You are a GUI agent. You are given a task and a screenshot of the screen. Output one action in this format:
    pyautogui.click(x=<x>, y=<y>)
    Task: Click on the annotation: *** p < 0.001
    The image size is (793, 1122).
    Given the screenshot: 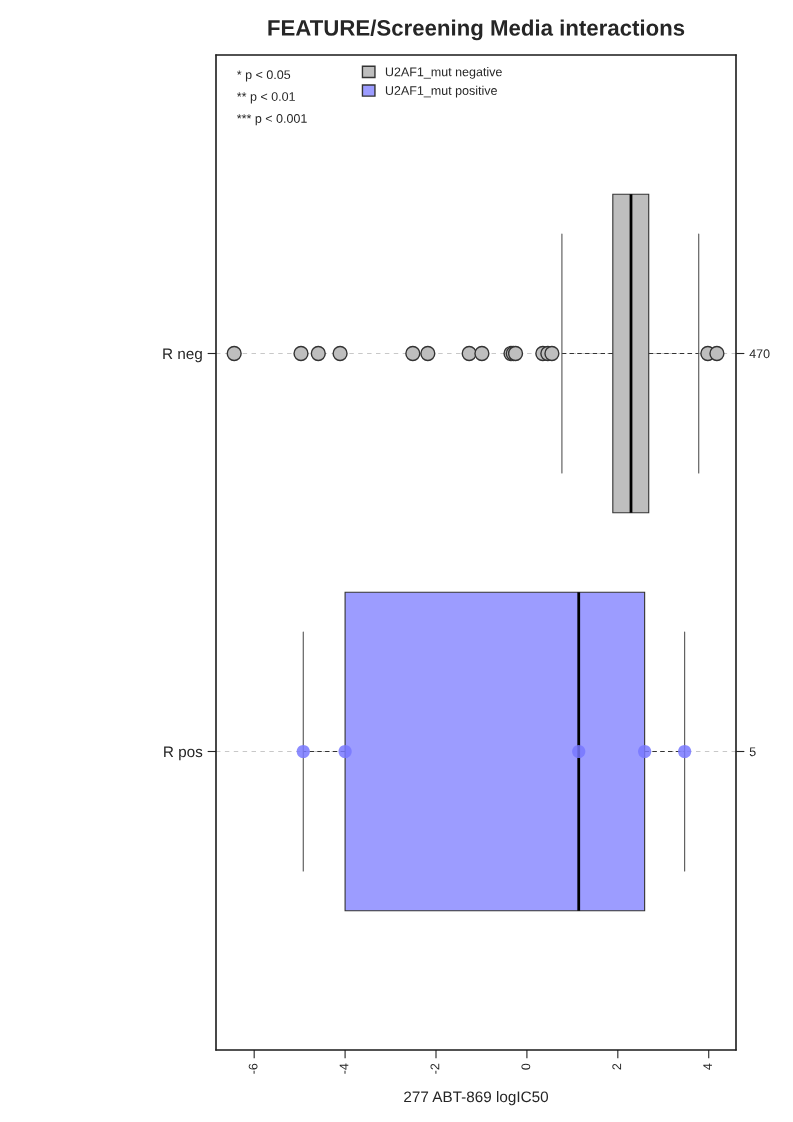 What is the action you would take?
    pyautogui.click(x=272, y=120)
    